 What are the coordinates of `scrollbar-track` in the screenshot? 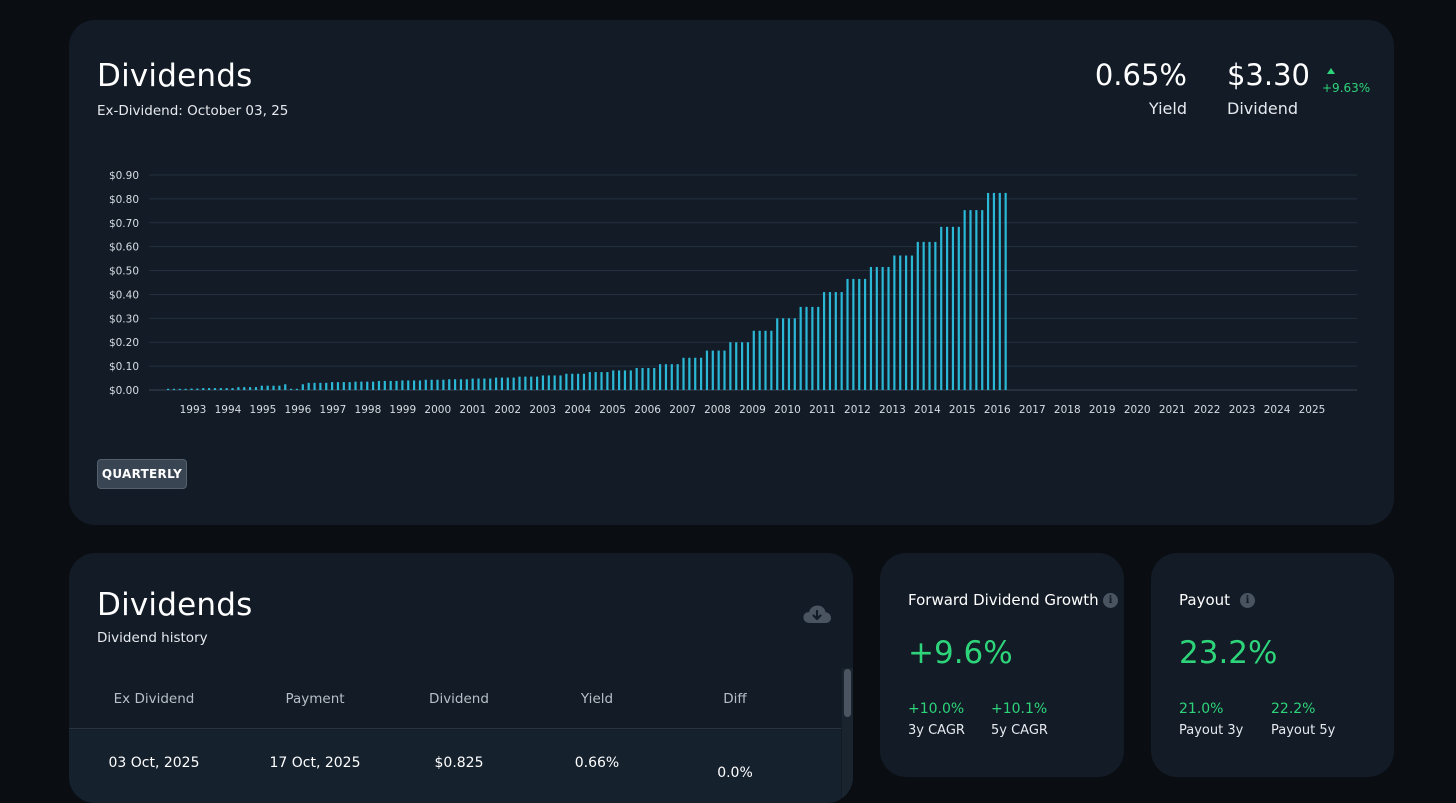 It's located at (847, 735).